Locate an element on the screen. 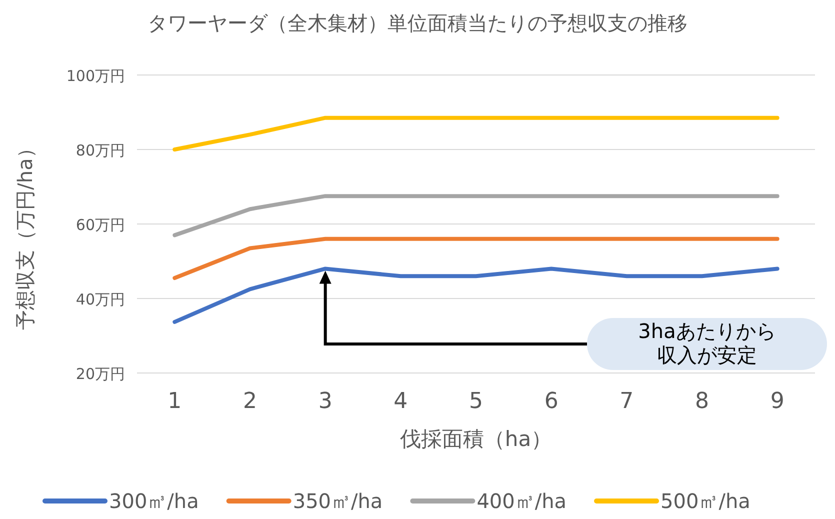 The image size is (835, 519). x-tick-label: 9 is located at coordinates (777, 401).